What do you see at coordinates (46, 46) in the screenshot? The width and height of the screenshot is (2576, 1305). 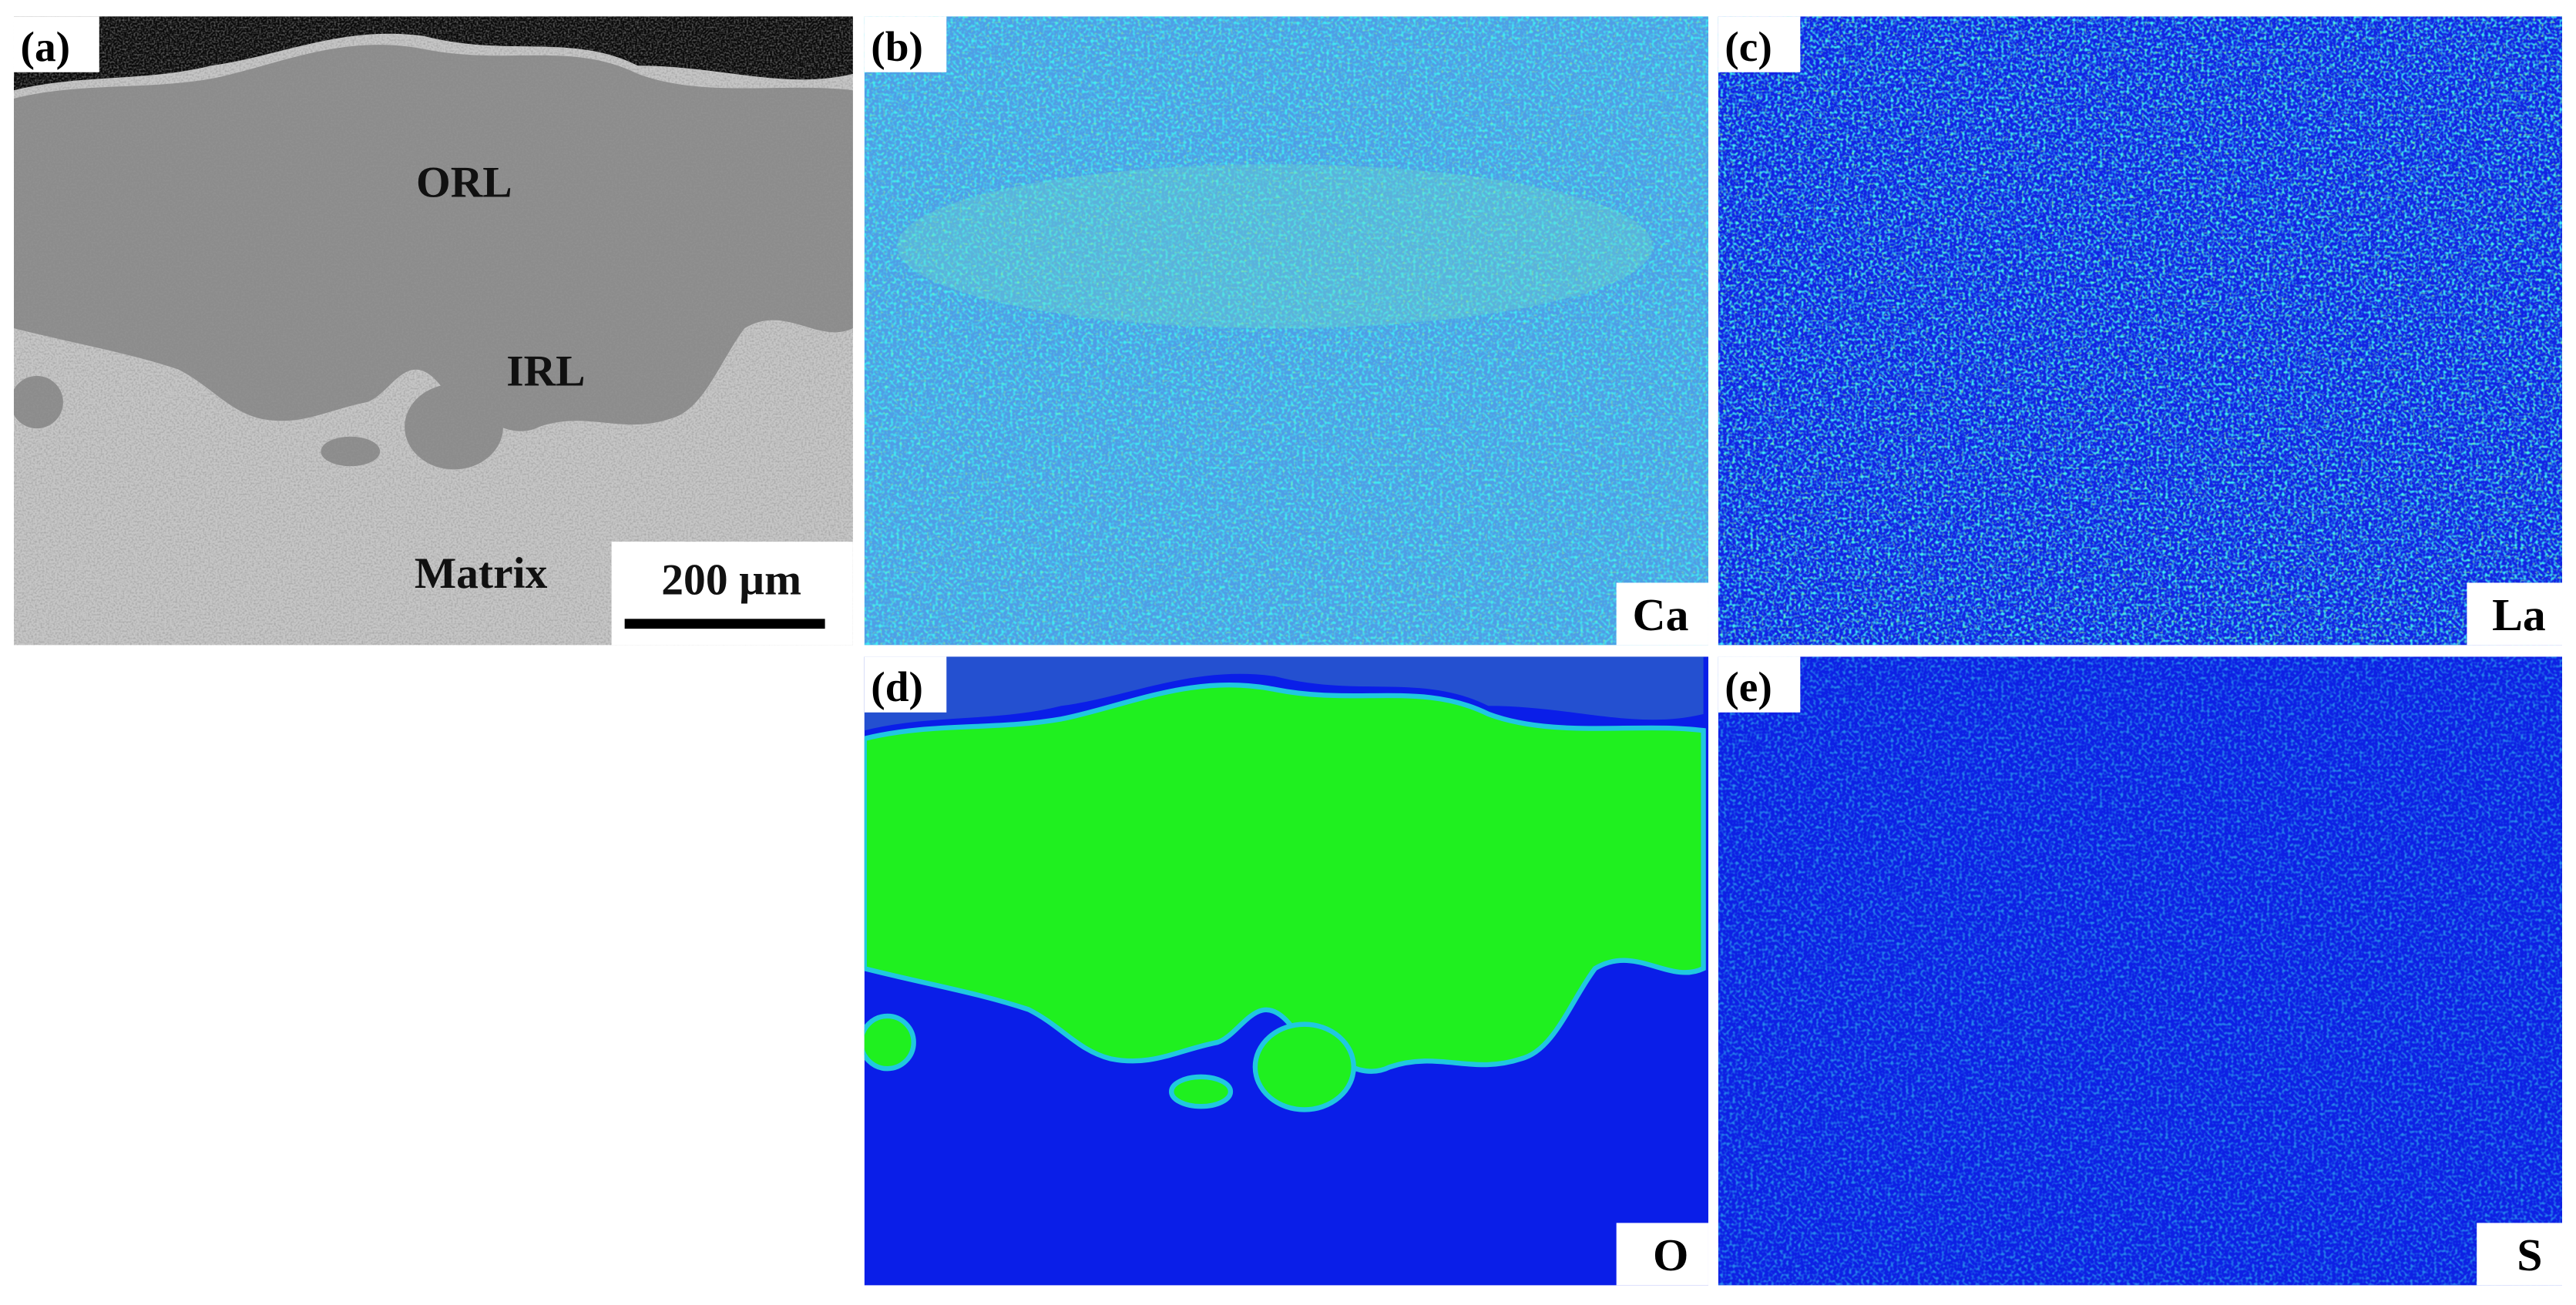 I see `panel-label: (a)` at bounding box center [46, 46].